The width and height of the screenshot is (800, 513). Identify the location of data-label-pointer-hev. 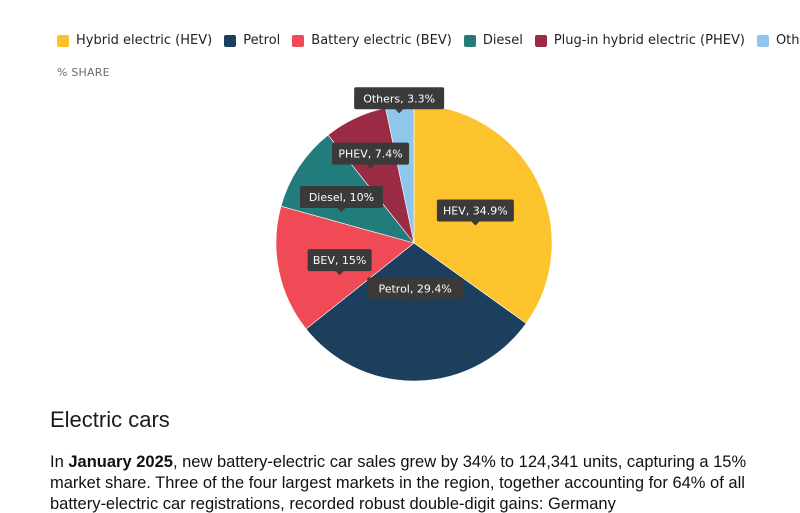
(475, 223).